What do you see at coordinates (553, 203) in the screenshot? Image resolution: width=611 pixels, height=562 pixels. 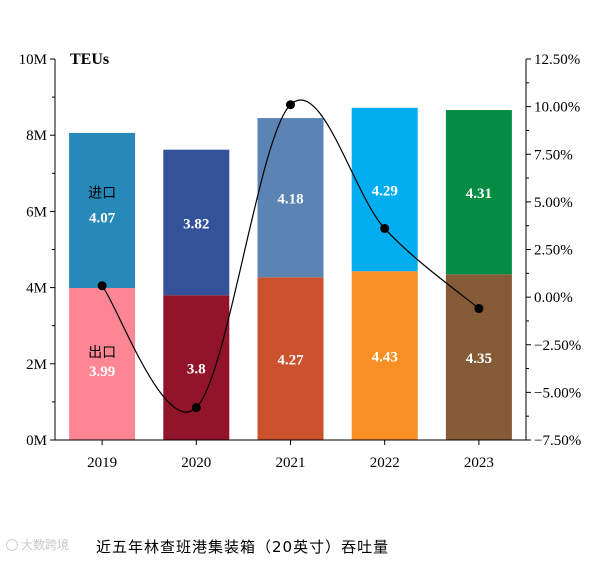 I see `y-right-tick-label: 5.00%` at bounding box center [553, 203].